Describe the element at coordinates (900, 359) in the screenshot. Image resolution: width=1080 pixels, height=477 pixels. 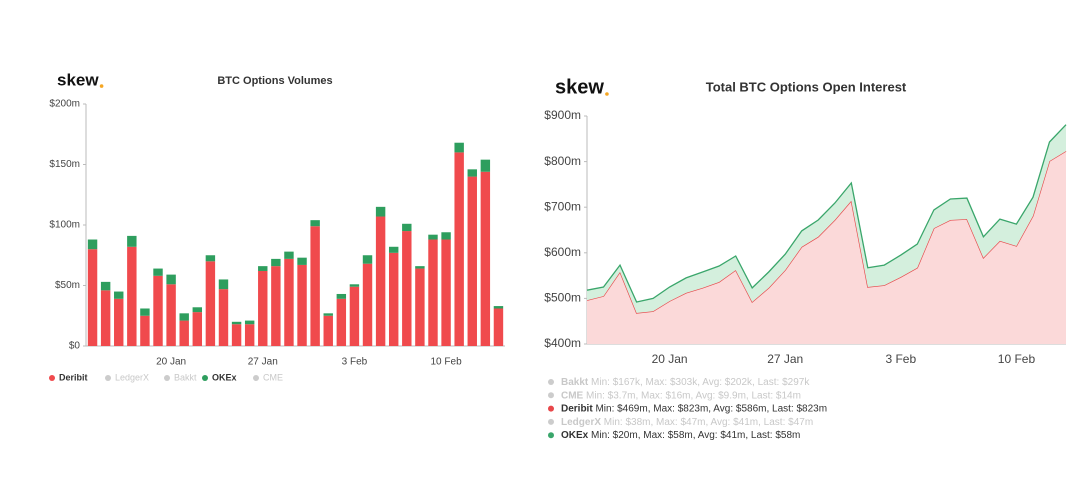
I see `x-tick-label: 3 Feb` at that location.